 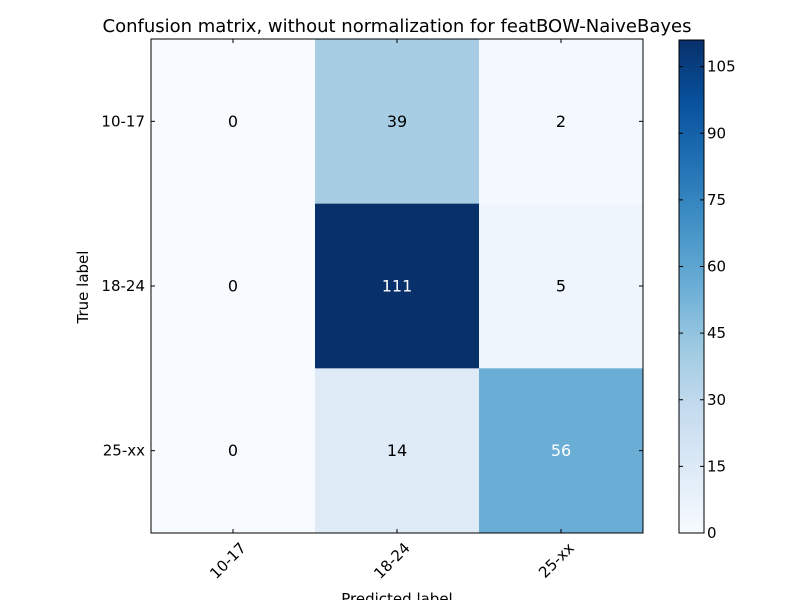 What do you see at coordinates (712, 533) in the screenshot?
I see `colorbar-tick-label: 0` at bounding box center [712, 533].